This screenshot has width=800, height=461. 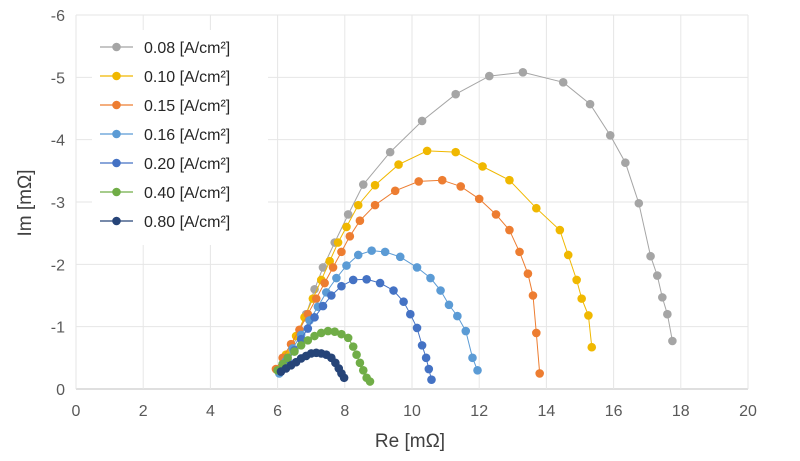 What do you see at coordinates (748, 411) in the screenshot?
I see `x-tick-label: 20` at bounding box center [748, 411].